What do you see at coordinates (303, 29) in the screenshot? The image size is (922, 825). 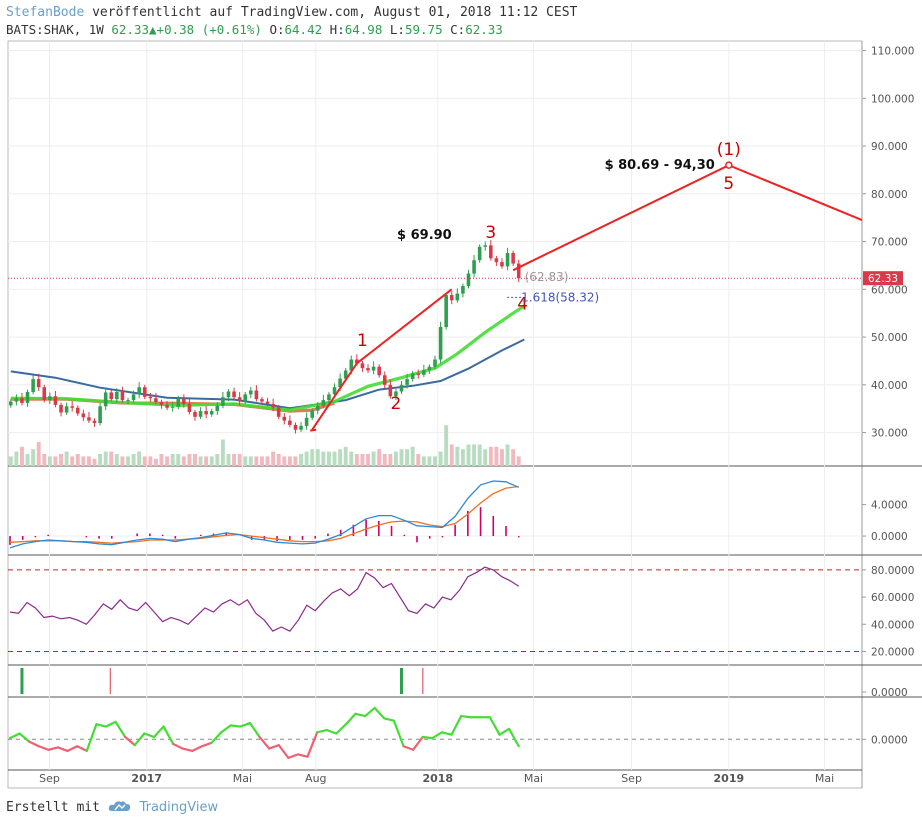 I see `open-value: 64.42` at bounding box center [303, 29].